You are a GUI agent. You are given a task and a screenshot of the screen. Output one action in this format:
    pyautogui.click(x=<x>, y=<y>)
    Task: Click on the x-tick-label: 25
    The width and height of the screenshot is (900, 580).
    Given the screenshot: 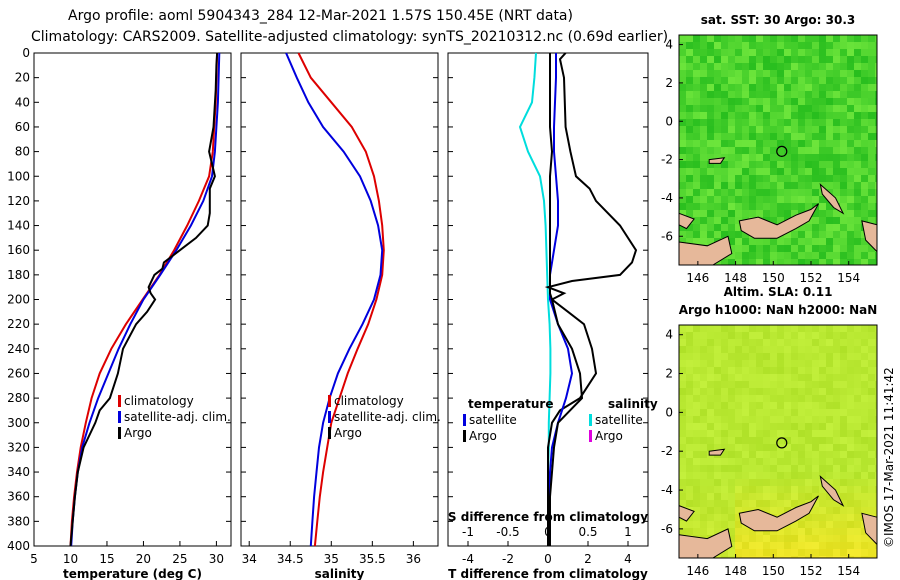 What is the action you would take?
    pyautogui.click(x=179, y=559)
    